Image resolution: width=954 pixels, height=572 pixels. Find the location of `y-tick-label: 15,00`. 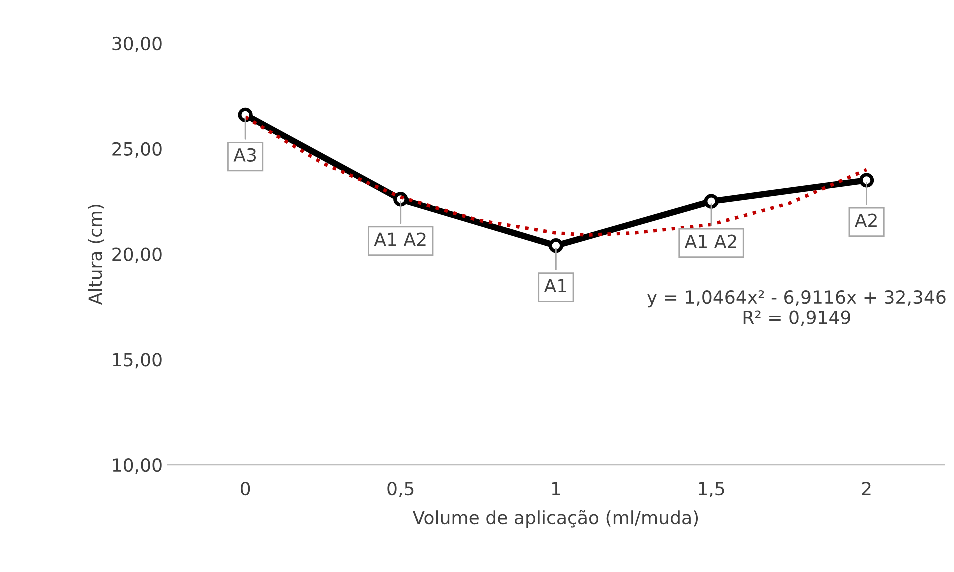

y-tick-label: 15,00 is located at coordinates (137, 361).